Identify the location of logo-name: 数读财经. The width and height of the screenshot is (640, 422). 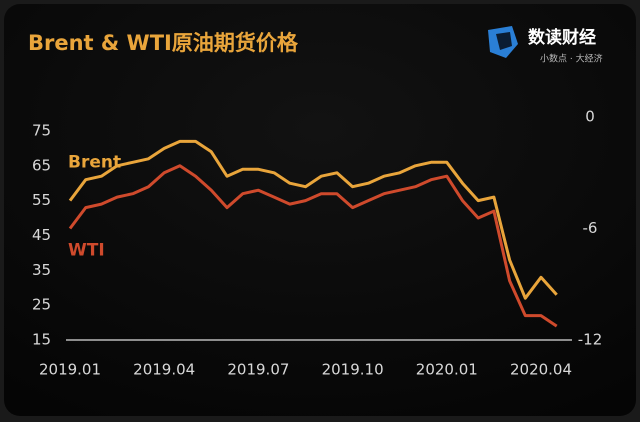
(562, 37).